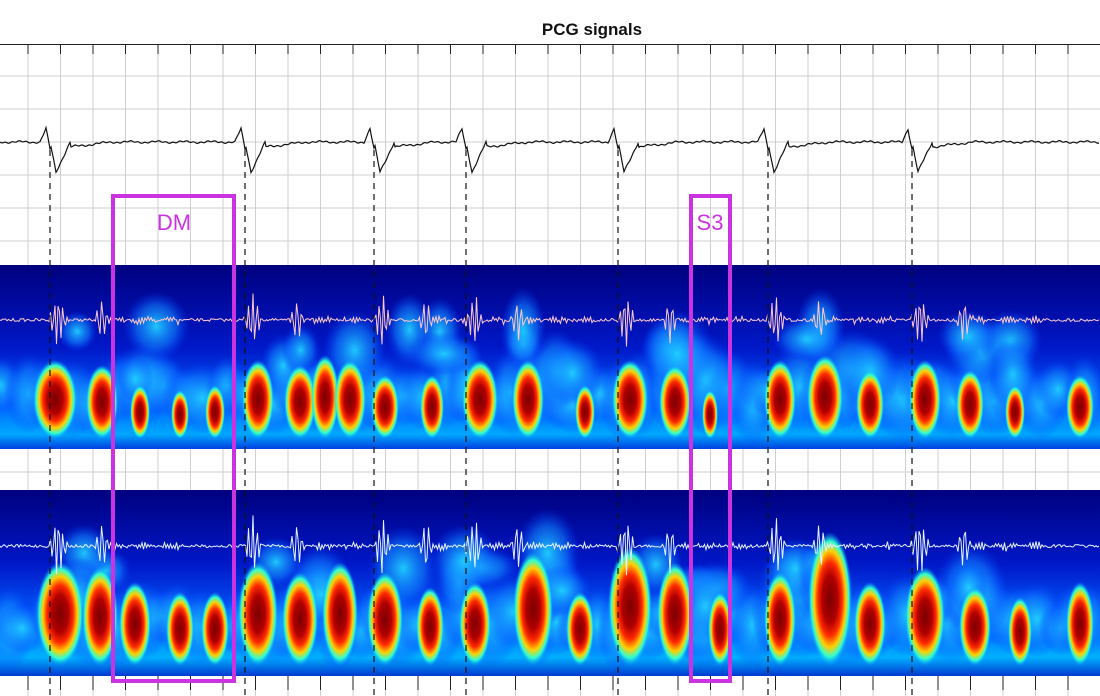 This screenshot has width=1100, height=696. What do you see at coordinates (174, 222) in the screenshot?
I see `dm-label: DM` at bounding box center [174, 222].